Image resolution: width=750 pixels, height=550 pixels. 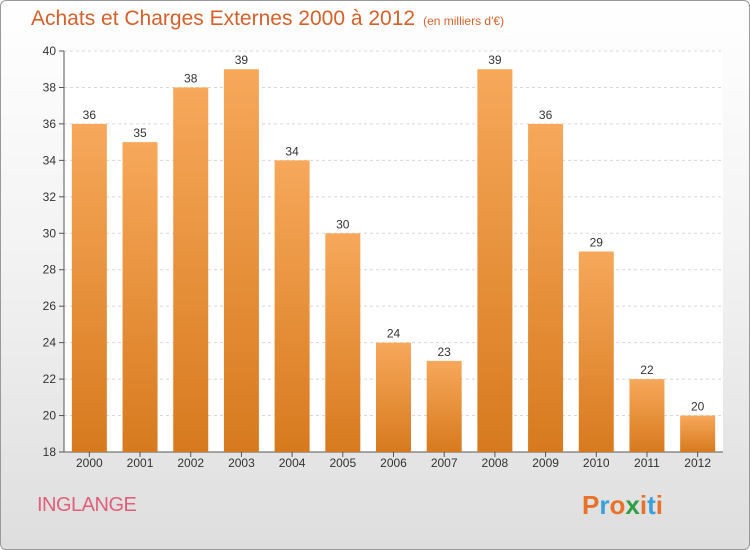 What do you see at coordinates (697, 463) in the screenshot?
I see `x-tick-label: 2012` at bounding box center [697, 463].